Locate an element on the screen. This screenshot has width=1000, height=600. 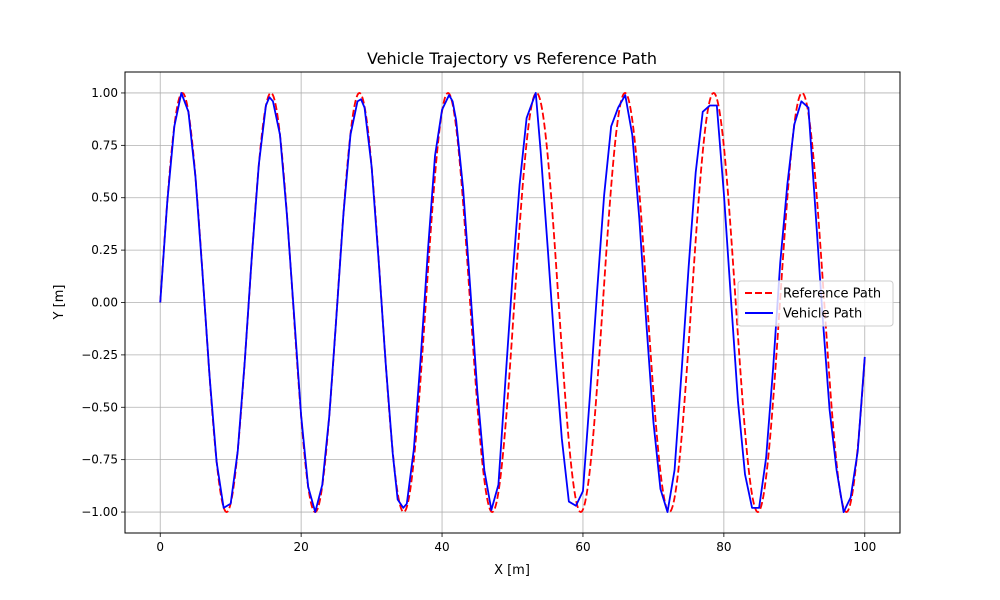
legend: Reference Path Vehicle Path is located at coordinates (815, 303).